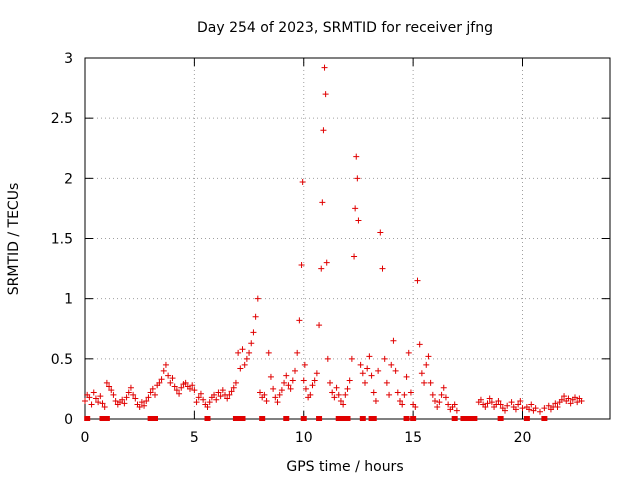 The width and height of the screenshot is (640, 480). I want to click on y-tick-label: 1.5, so click(62, 240).